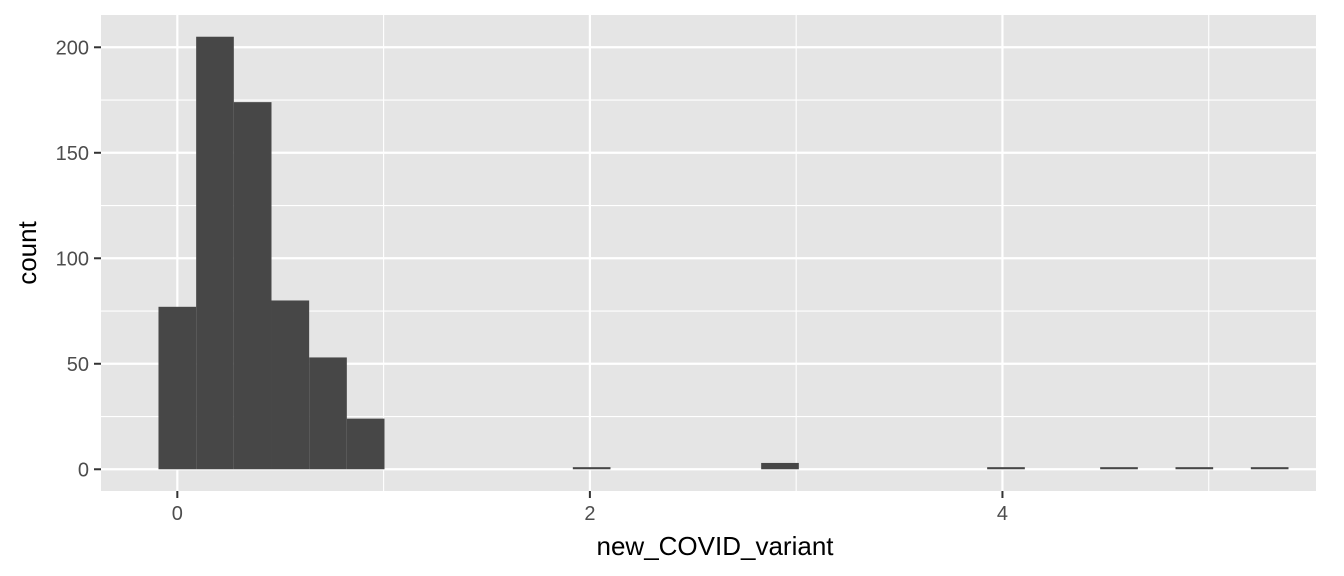 This screenshot has height=576, width=1344. Describe the element at coordinates (1002, 514) in the screenshot. I see `x-tick-label: 4` at that location.